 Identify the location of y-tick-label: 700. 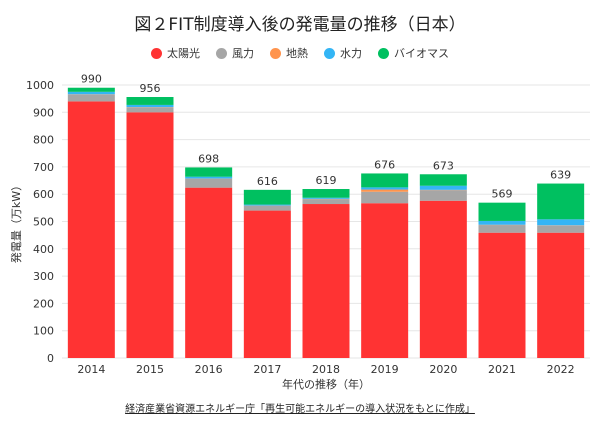
(43, 167).